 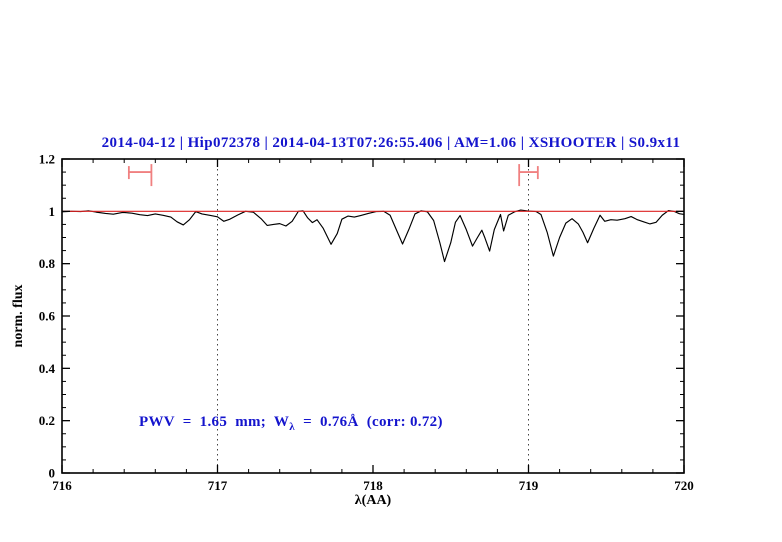 I want to click on spectrum-line, so click(x=373, y=236).